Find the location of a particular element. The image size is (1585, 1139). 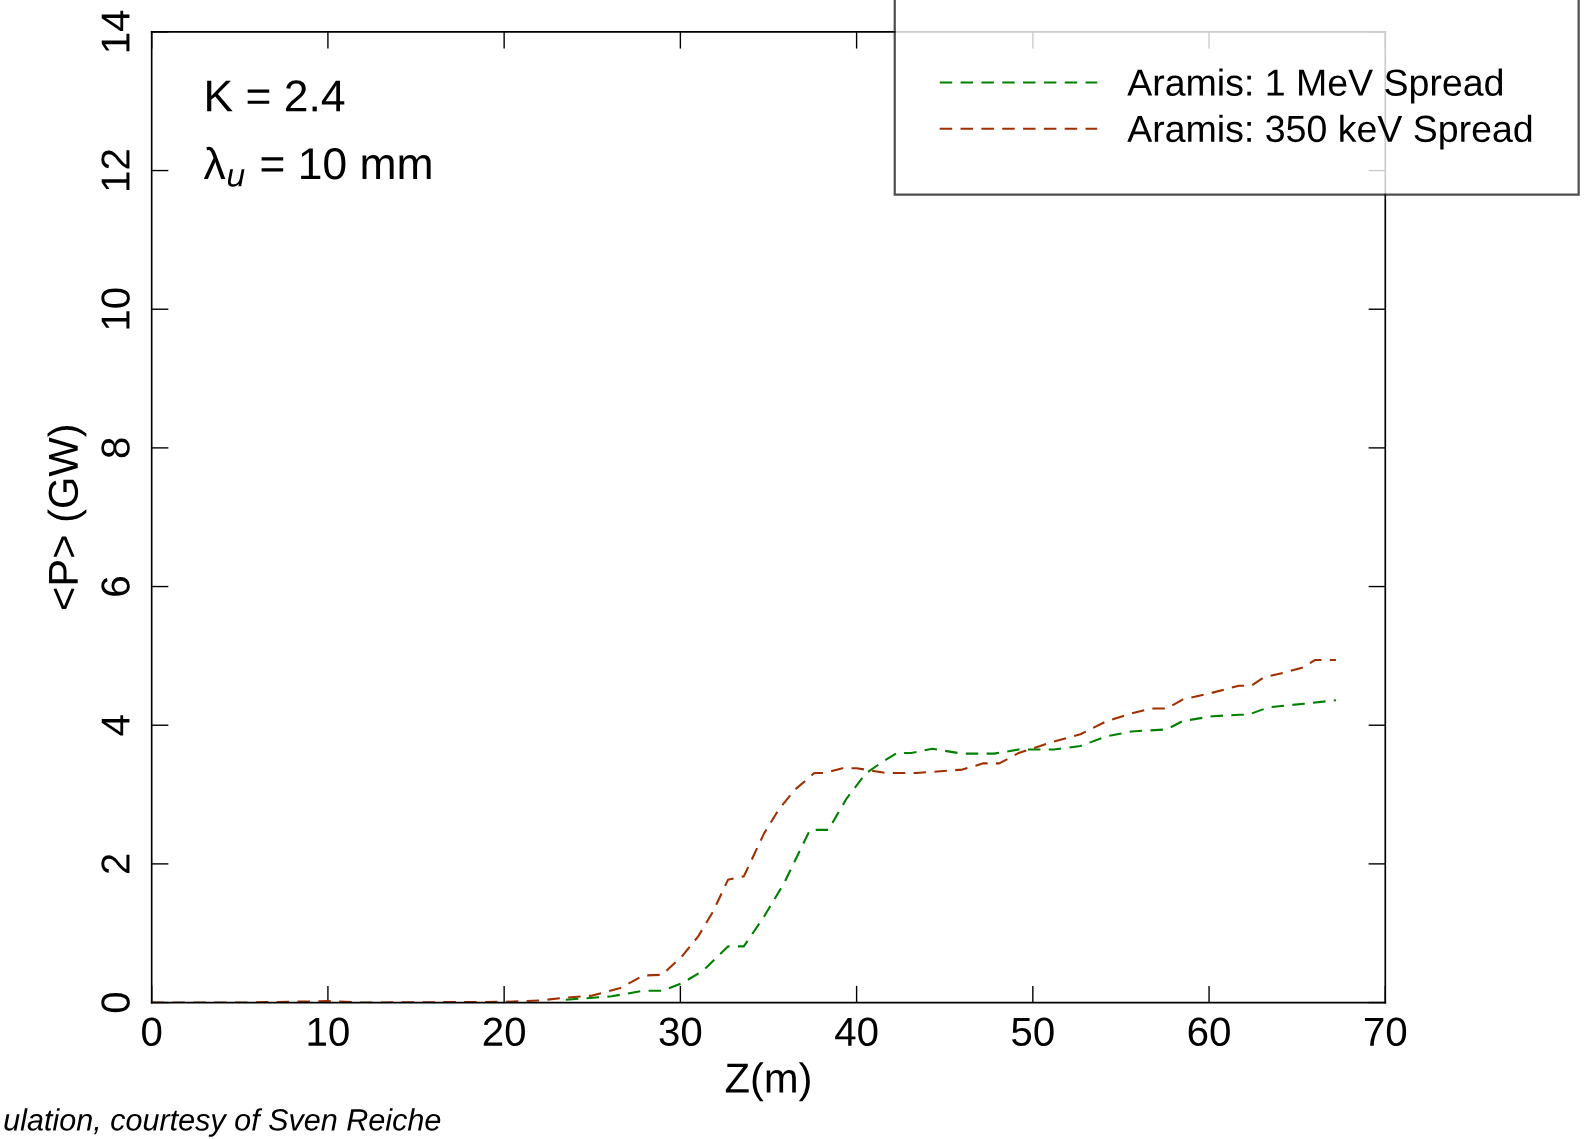

y-tick-label: 6 is located at coordinates (115, 586).